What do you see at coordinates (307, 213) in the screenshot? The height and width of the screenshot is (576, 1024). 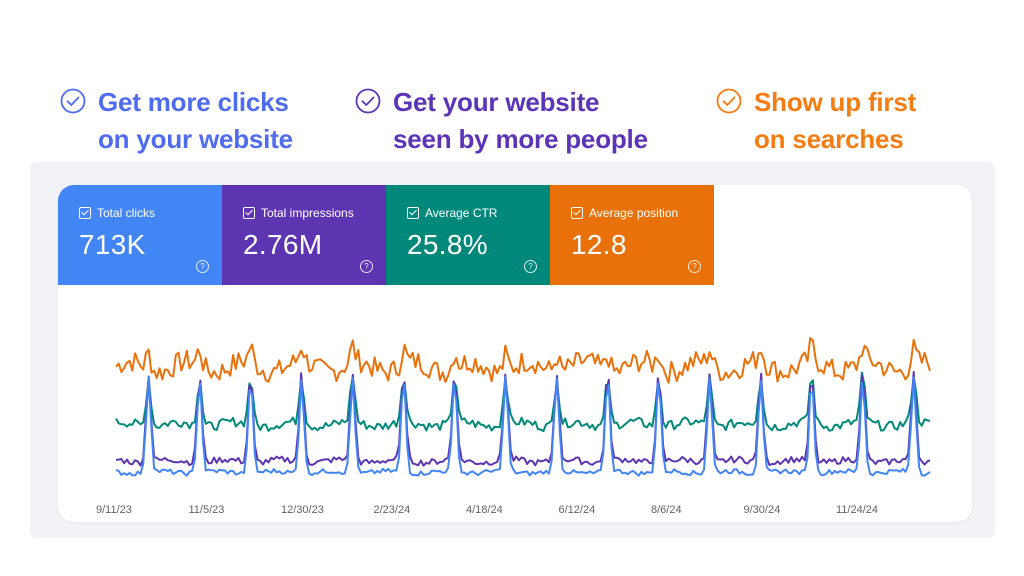 I see `metric-label: Total impressions` at bounding box center [307, 213].